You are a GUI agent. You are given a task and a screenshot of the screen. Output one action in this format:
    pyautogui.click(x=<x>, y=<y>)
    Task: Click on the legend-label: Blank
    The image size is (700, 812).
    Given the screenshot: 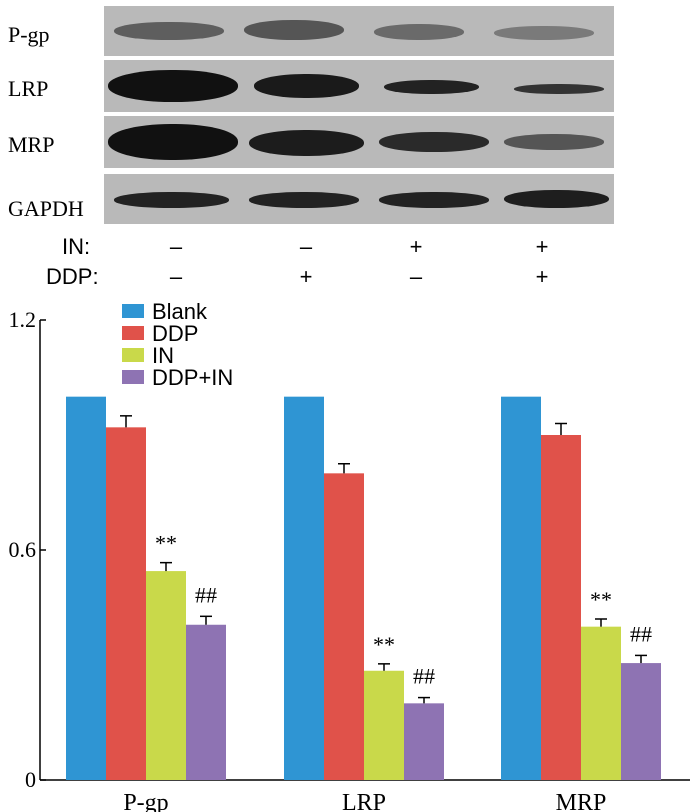 What is the action you would take?
    pyautogui.click(x=180, y=312)
    